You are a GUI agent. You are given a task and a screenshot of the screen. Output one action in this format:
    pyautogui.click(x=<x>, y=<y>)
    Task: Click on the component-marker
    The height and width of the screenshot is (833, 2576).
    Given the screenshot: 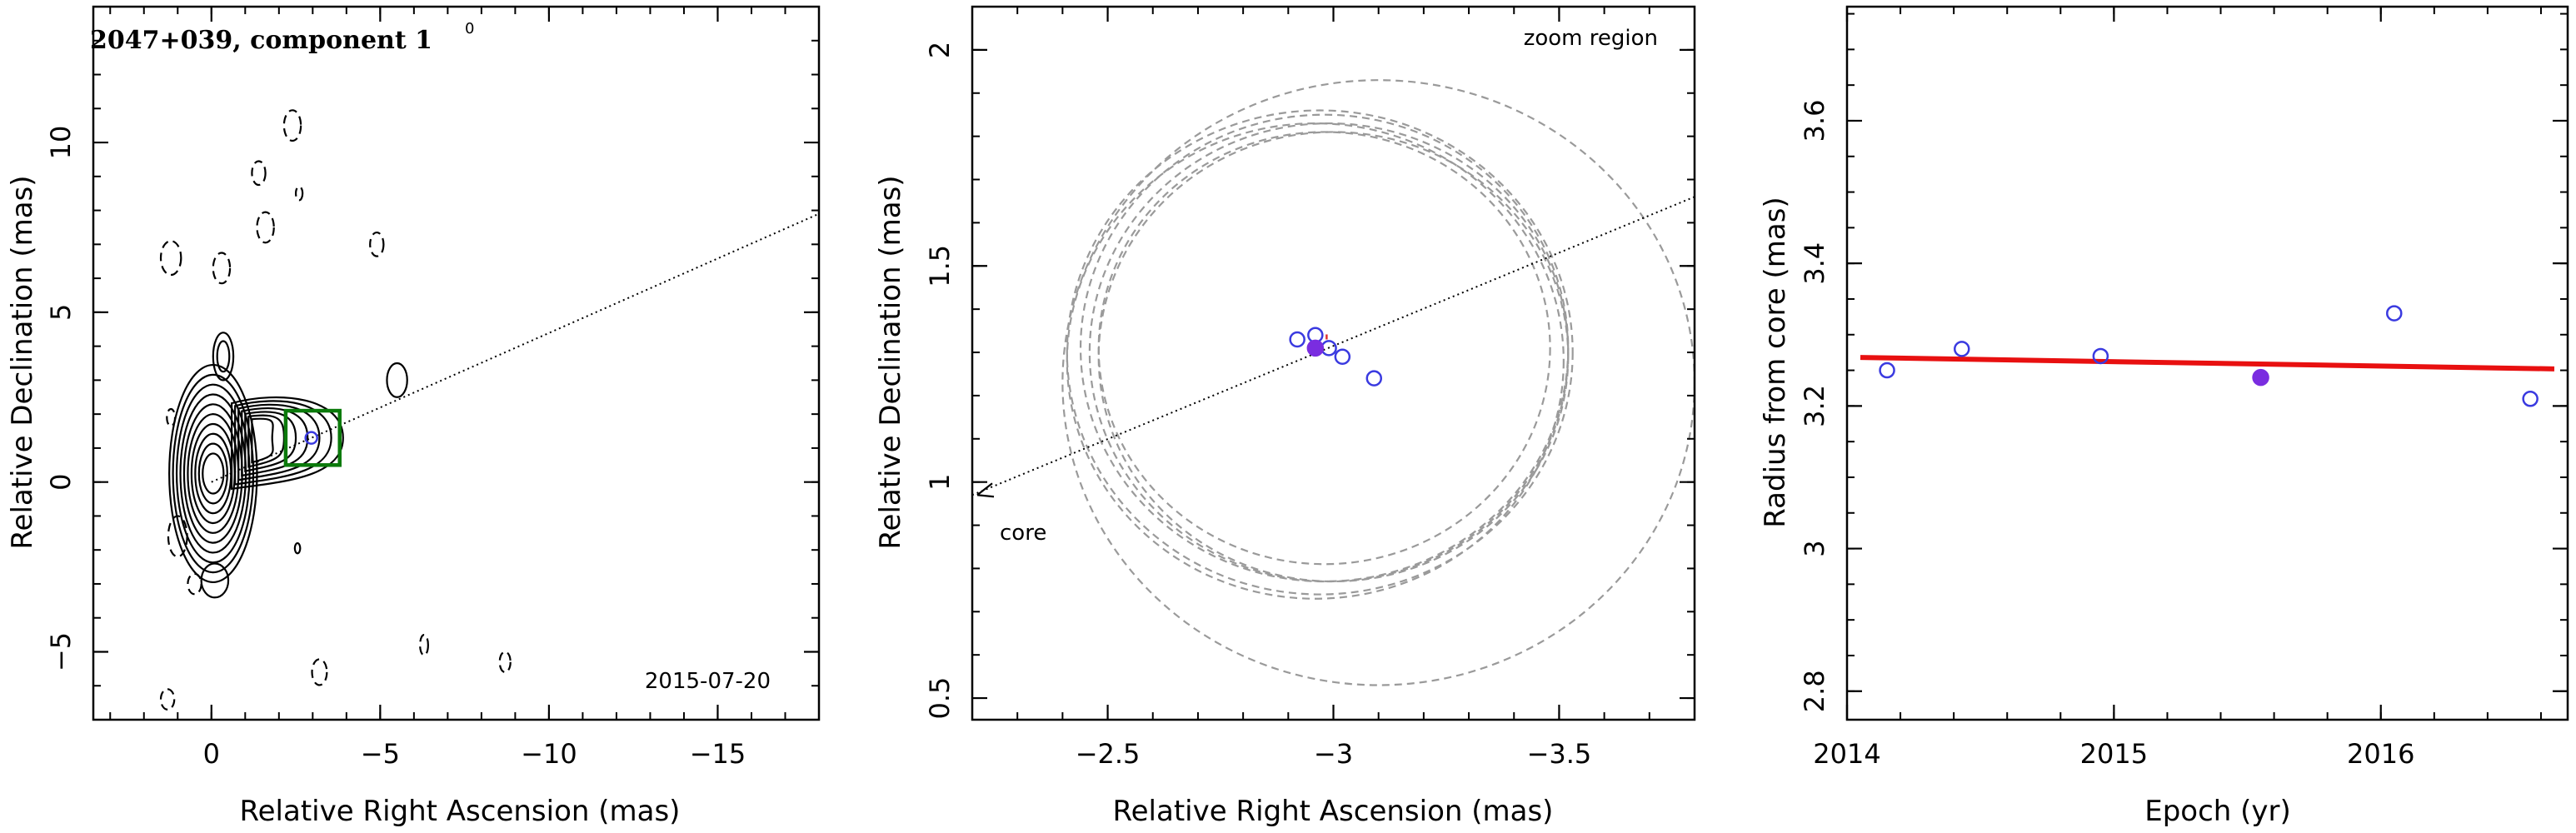 What is the action you would take?
    pyautogui.click(x=311, y=438)
    